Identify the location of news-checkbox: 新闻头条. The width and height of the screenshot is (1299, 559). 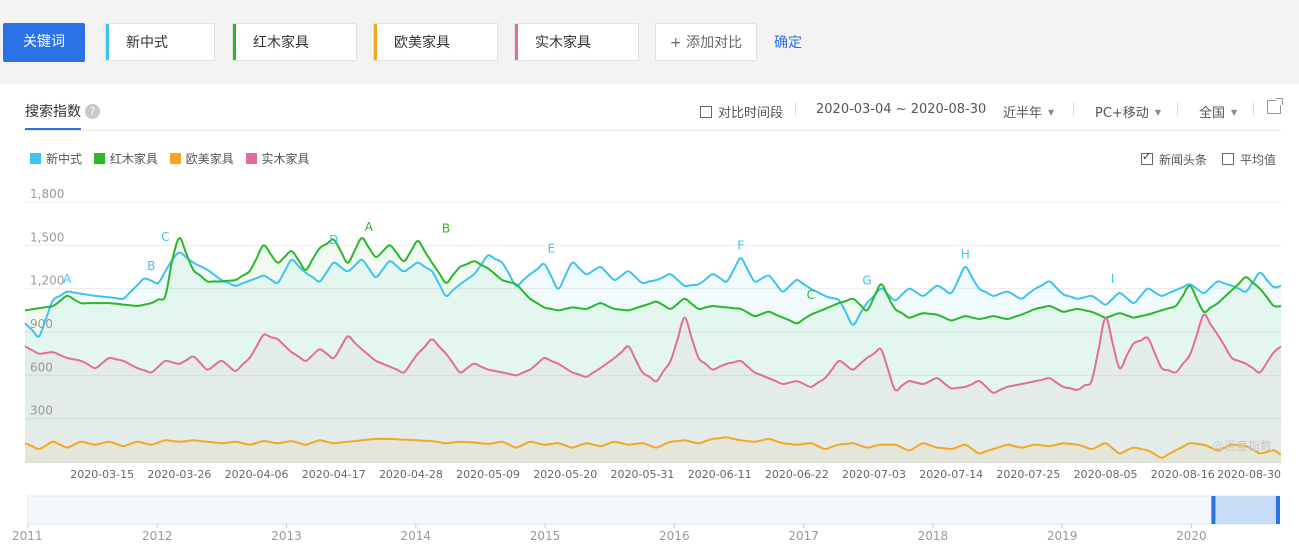
(1174, 159).